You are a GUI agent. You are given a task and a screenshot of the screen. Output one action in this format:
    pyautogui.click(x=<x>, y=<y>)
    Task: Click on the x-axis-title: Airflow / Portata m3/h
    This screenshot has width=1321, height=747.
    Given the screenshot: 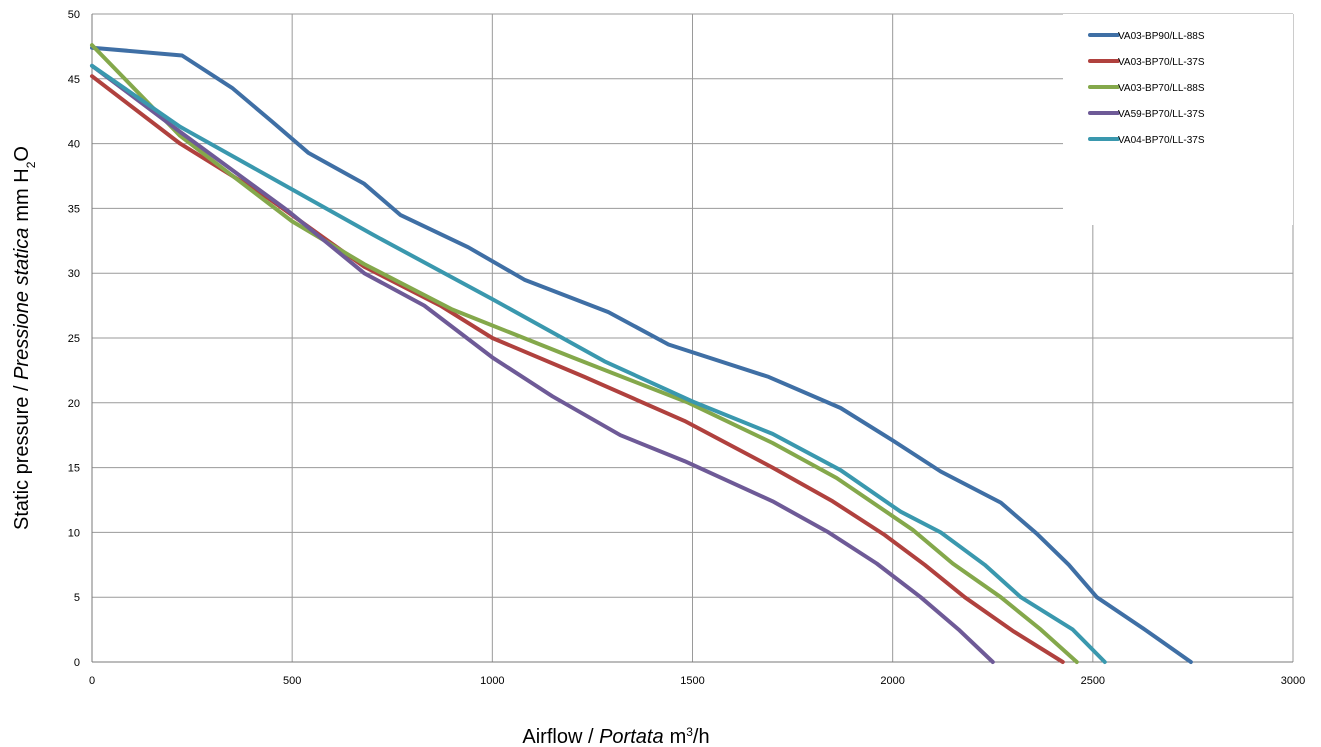 What is the action you would take?
    pyautogui.click(x=615, y=736)
    